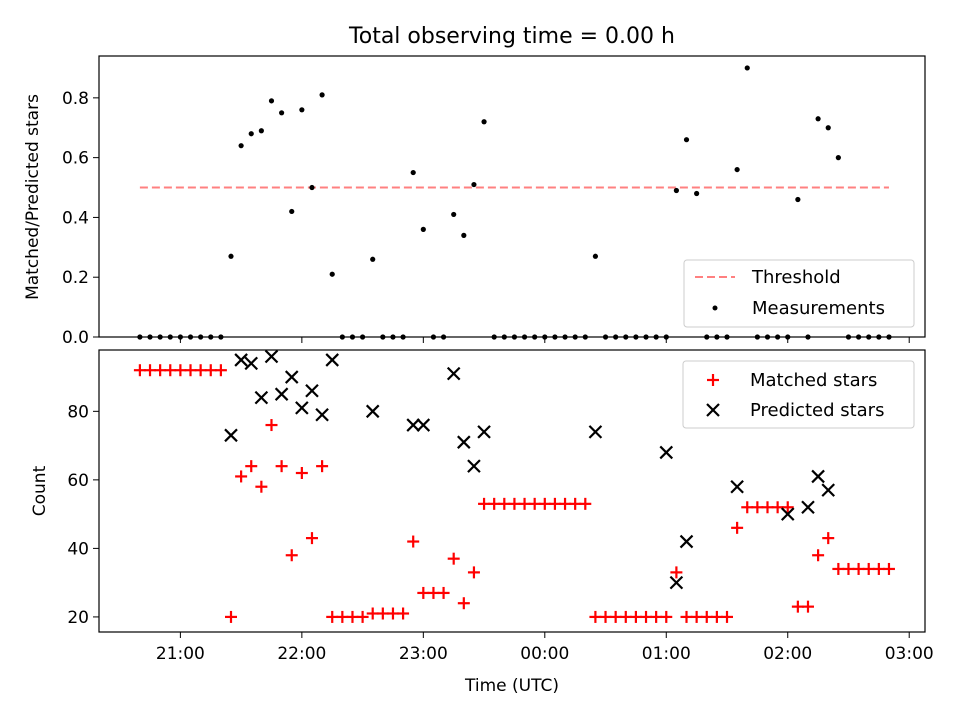  I want to click on legend-matched-swatch, so click(713, 380).